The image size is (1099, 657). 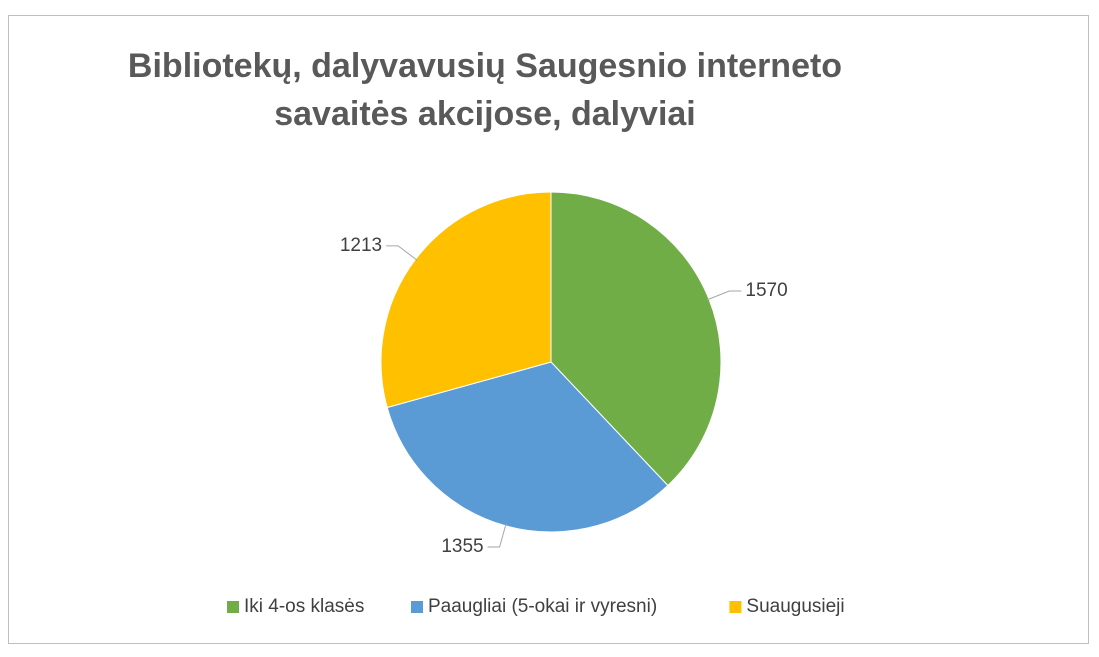 What do you see at coordinates (766, 290) in the screenshot?
I see `data-label: 1570` at bounding box center [766, 290].